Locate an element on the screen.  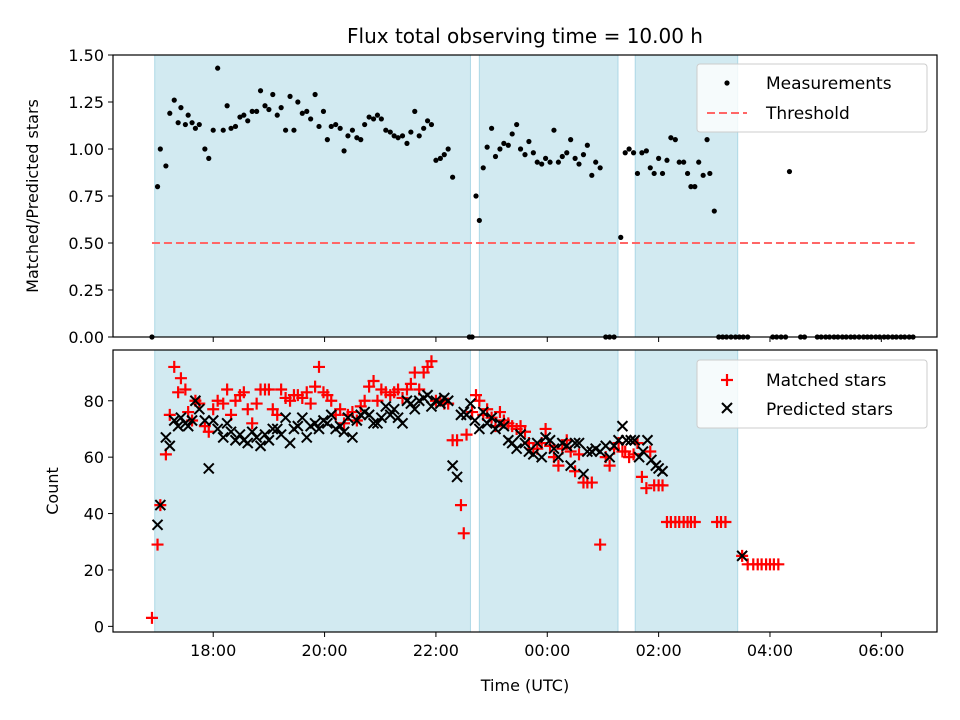
y-tick-label: 0 is located at coordinates (99, 626).